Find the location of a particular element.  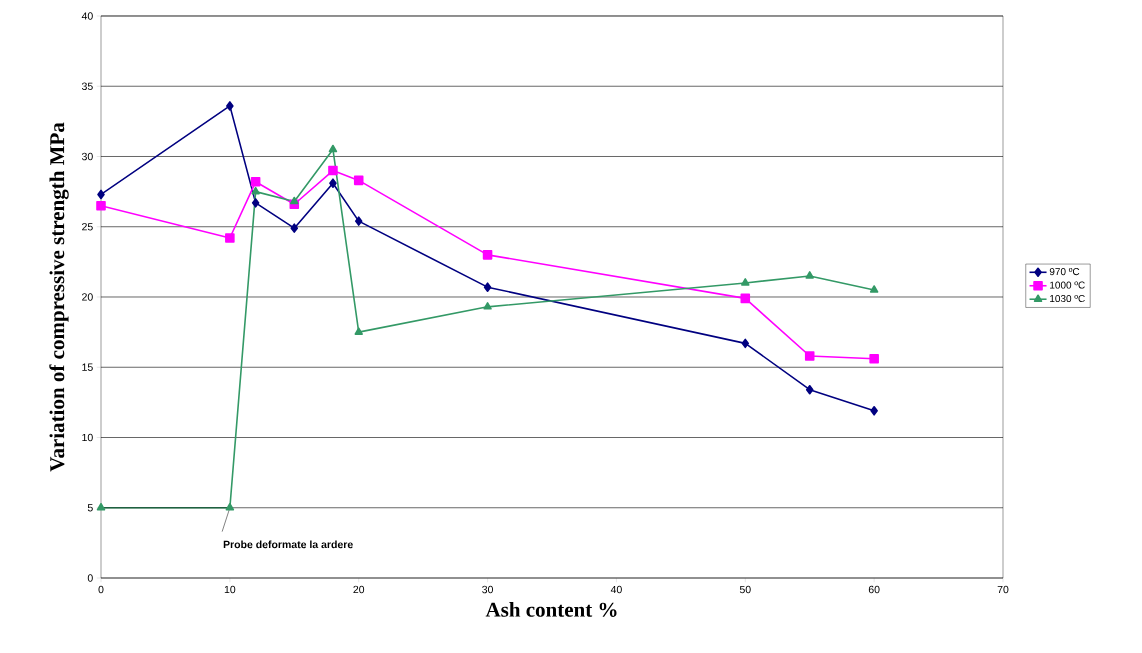

y-tick-label: 30 is located at coordinates (87, 156).